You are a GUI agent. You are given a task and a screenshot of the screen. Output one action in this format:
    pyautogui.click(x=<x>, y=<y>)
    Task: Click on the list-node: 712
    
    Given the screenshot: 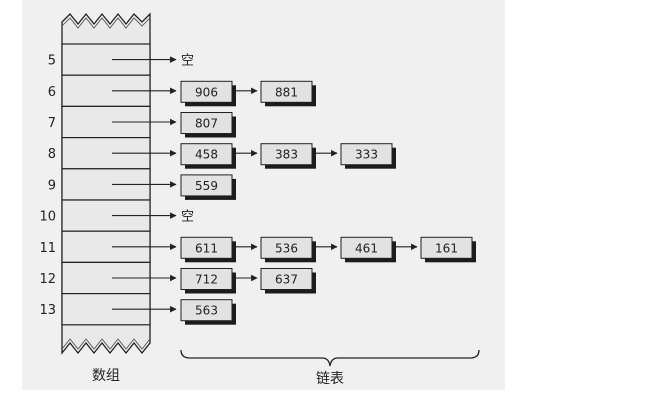 What is the action you would take?
    pyautogui.click(x=208, y=281)
    